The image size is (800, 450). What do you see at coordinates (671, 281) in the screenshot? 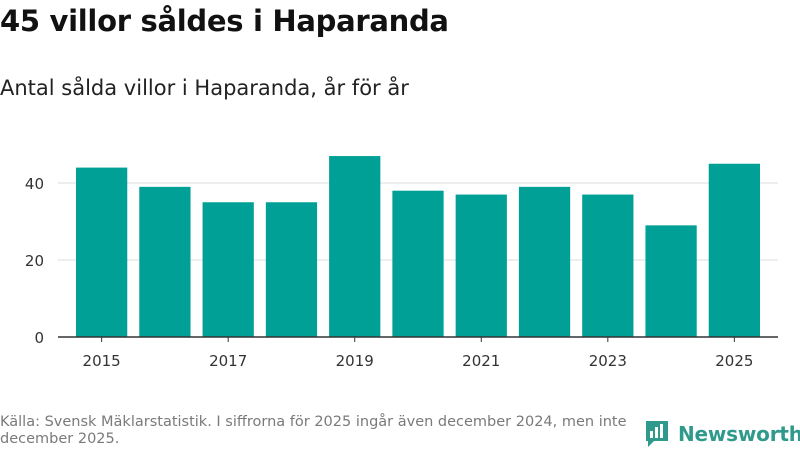
I see `bar-2024` at bounding box center [671, 281].